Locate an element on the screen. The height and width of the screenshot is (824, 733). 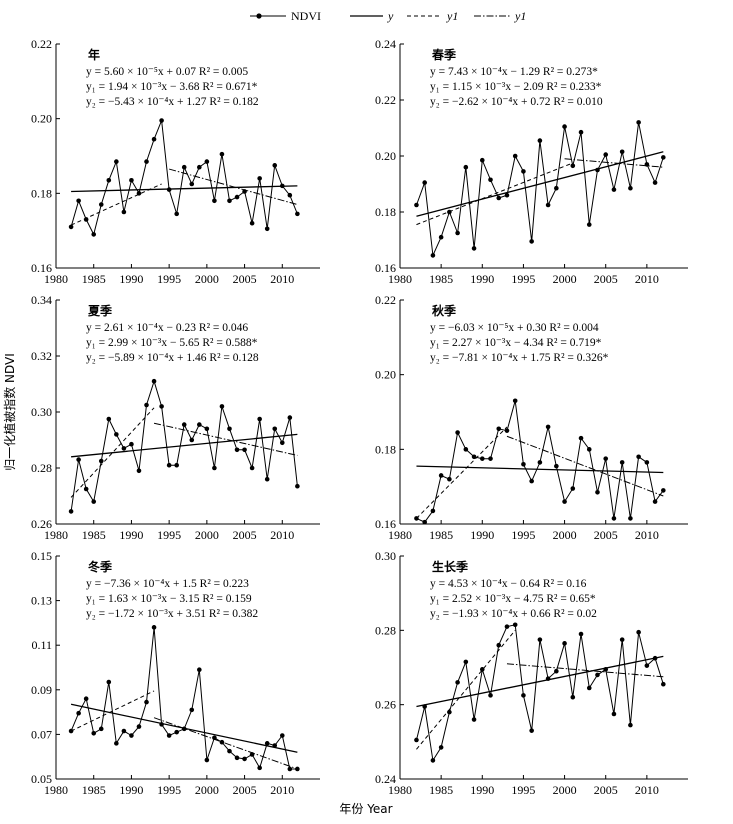
equation-y2: y₂ = −7.81 × 10⁻⁴x + 1.75 R² = 0.326* is located at coordinates (519, 358).